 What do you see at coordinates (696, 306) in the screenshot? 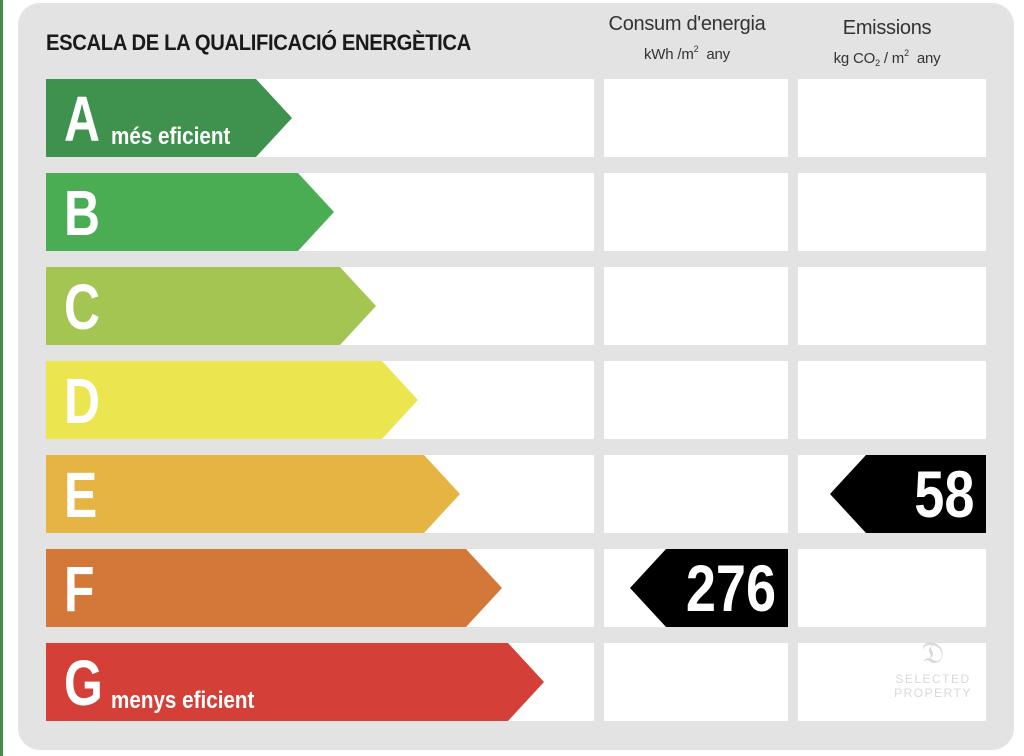
I see `energy-cell-c` at bounding box center [696, 306].